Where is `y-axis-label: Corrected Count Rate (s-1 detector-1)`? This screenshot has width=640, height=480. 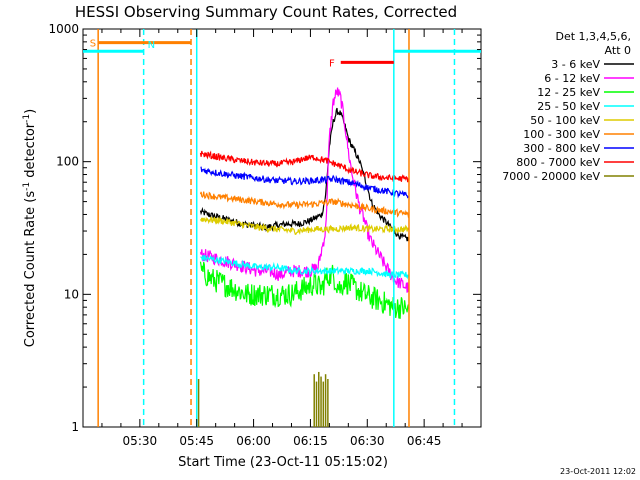
y-axis-label: Corrected Count Rate (s-1 detector-1) is located at coordinates (30, 228).